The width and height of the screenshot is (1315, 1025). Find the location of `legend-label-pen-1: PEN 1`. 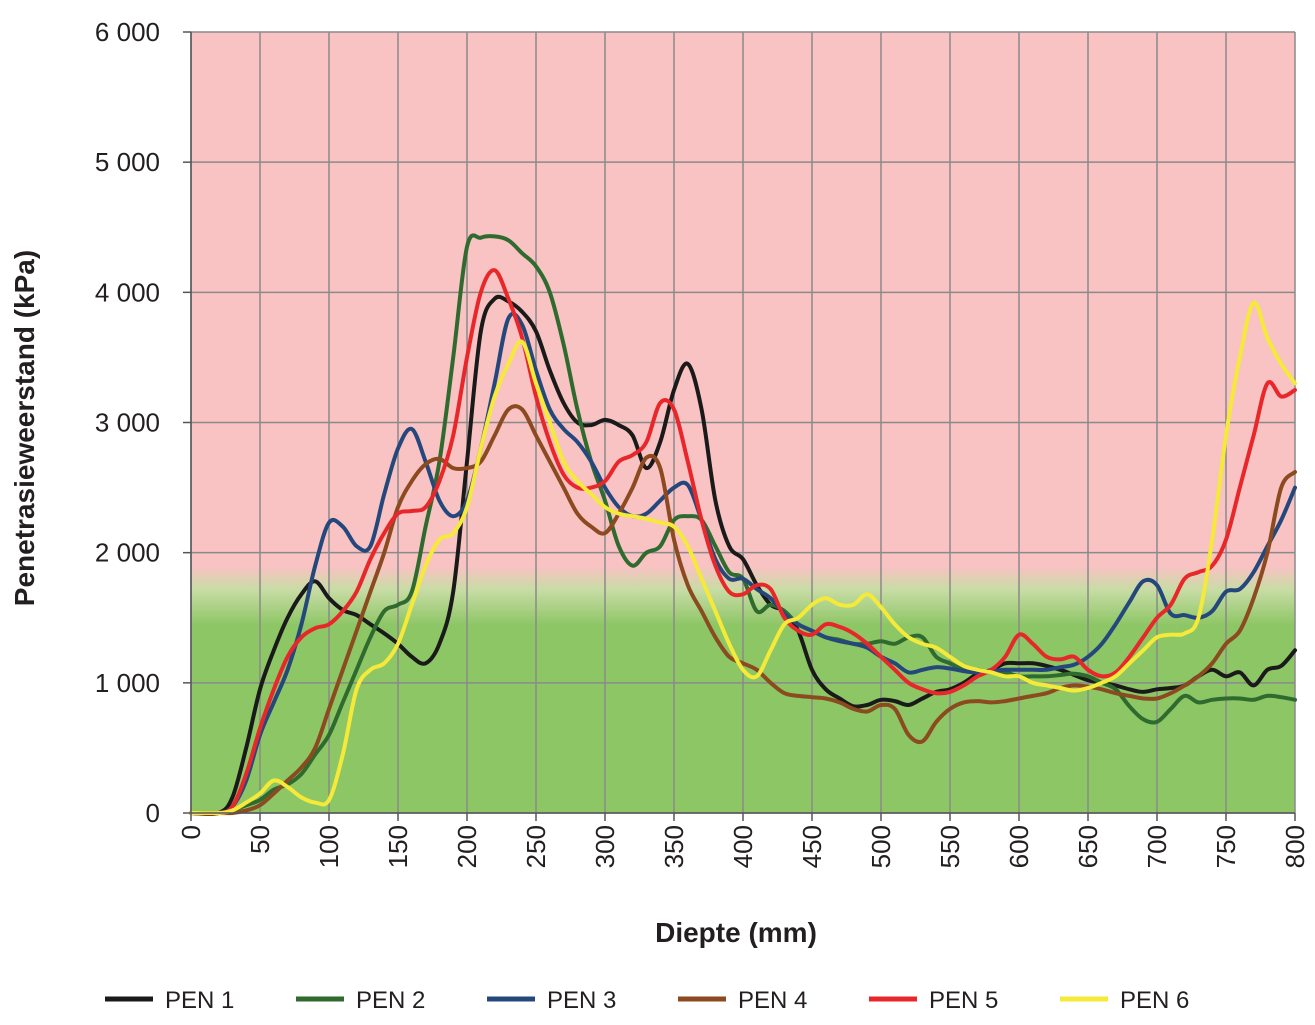

legend-label-pen-1: PEN 1 is located at coordinates (199, 1000).